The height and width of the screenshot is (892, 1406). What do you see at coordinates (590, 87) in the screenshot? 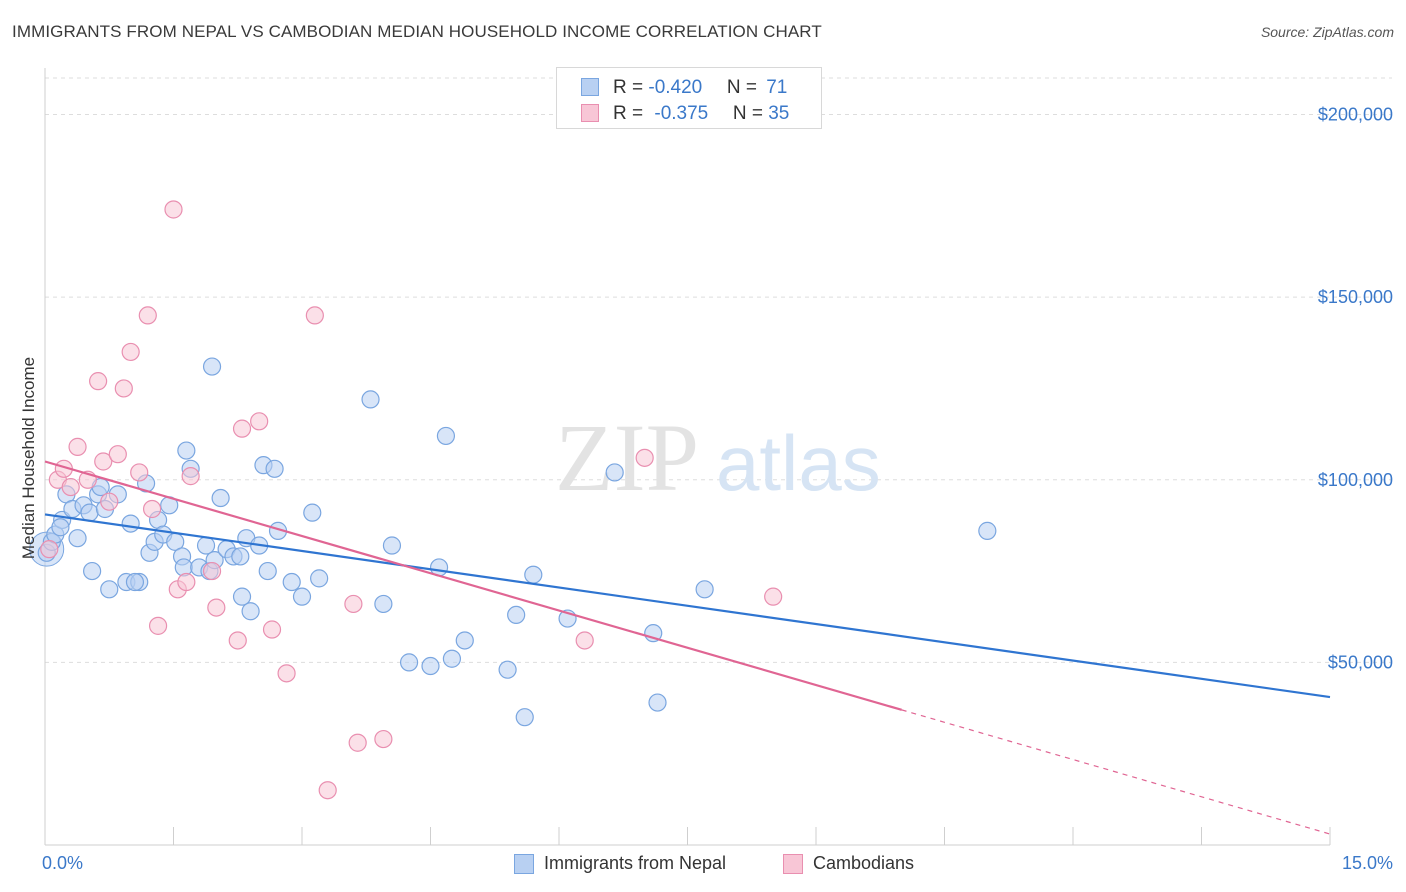
I see `nepal-swatch` at bounding box center [590, 87].